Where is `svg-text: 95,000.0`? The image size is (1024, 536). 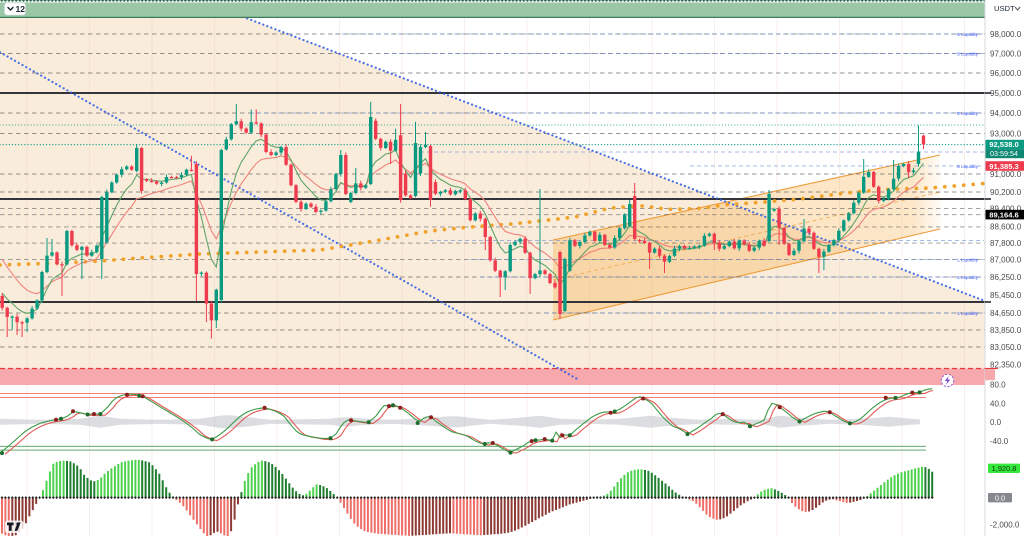 svg-text: 95,000.0 is located at coordinates (1006, 93).